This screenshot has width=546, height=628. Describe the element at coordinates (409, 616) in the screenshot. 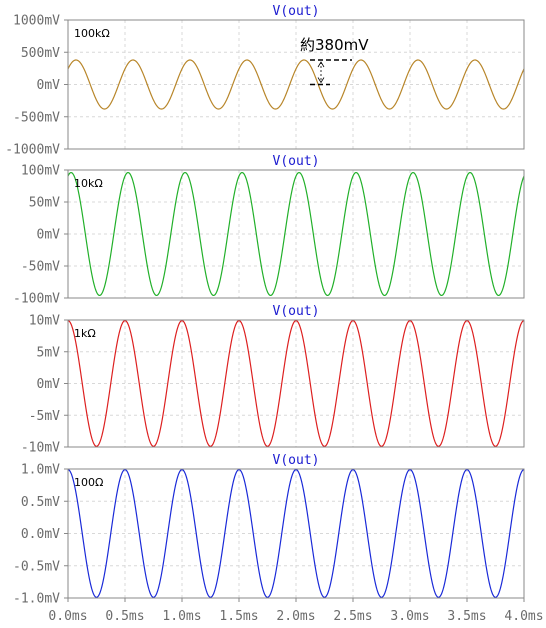

I see `x-tick-label: 3.0ms` at that location.